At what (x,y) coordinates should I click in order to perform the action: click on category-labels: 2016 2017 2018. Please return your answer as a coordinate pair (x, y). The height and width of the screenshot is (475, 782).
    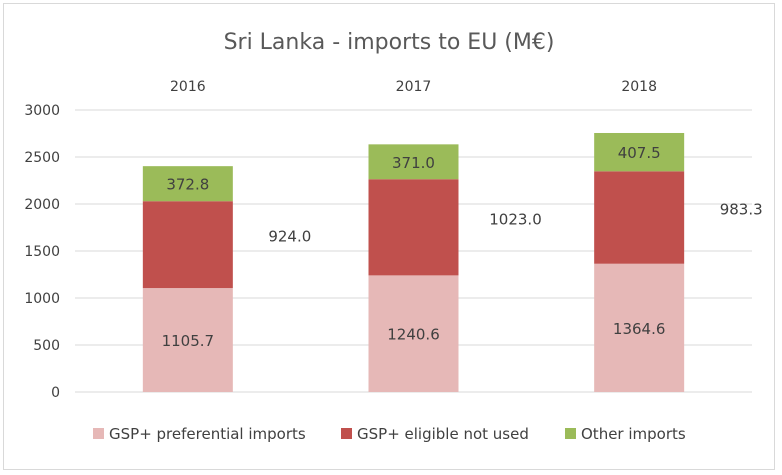
    Looking at the image, I should click on (413, 87).